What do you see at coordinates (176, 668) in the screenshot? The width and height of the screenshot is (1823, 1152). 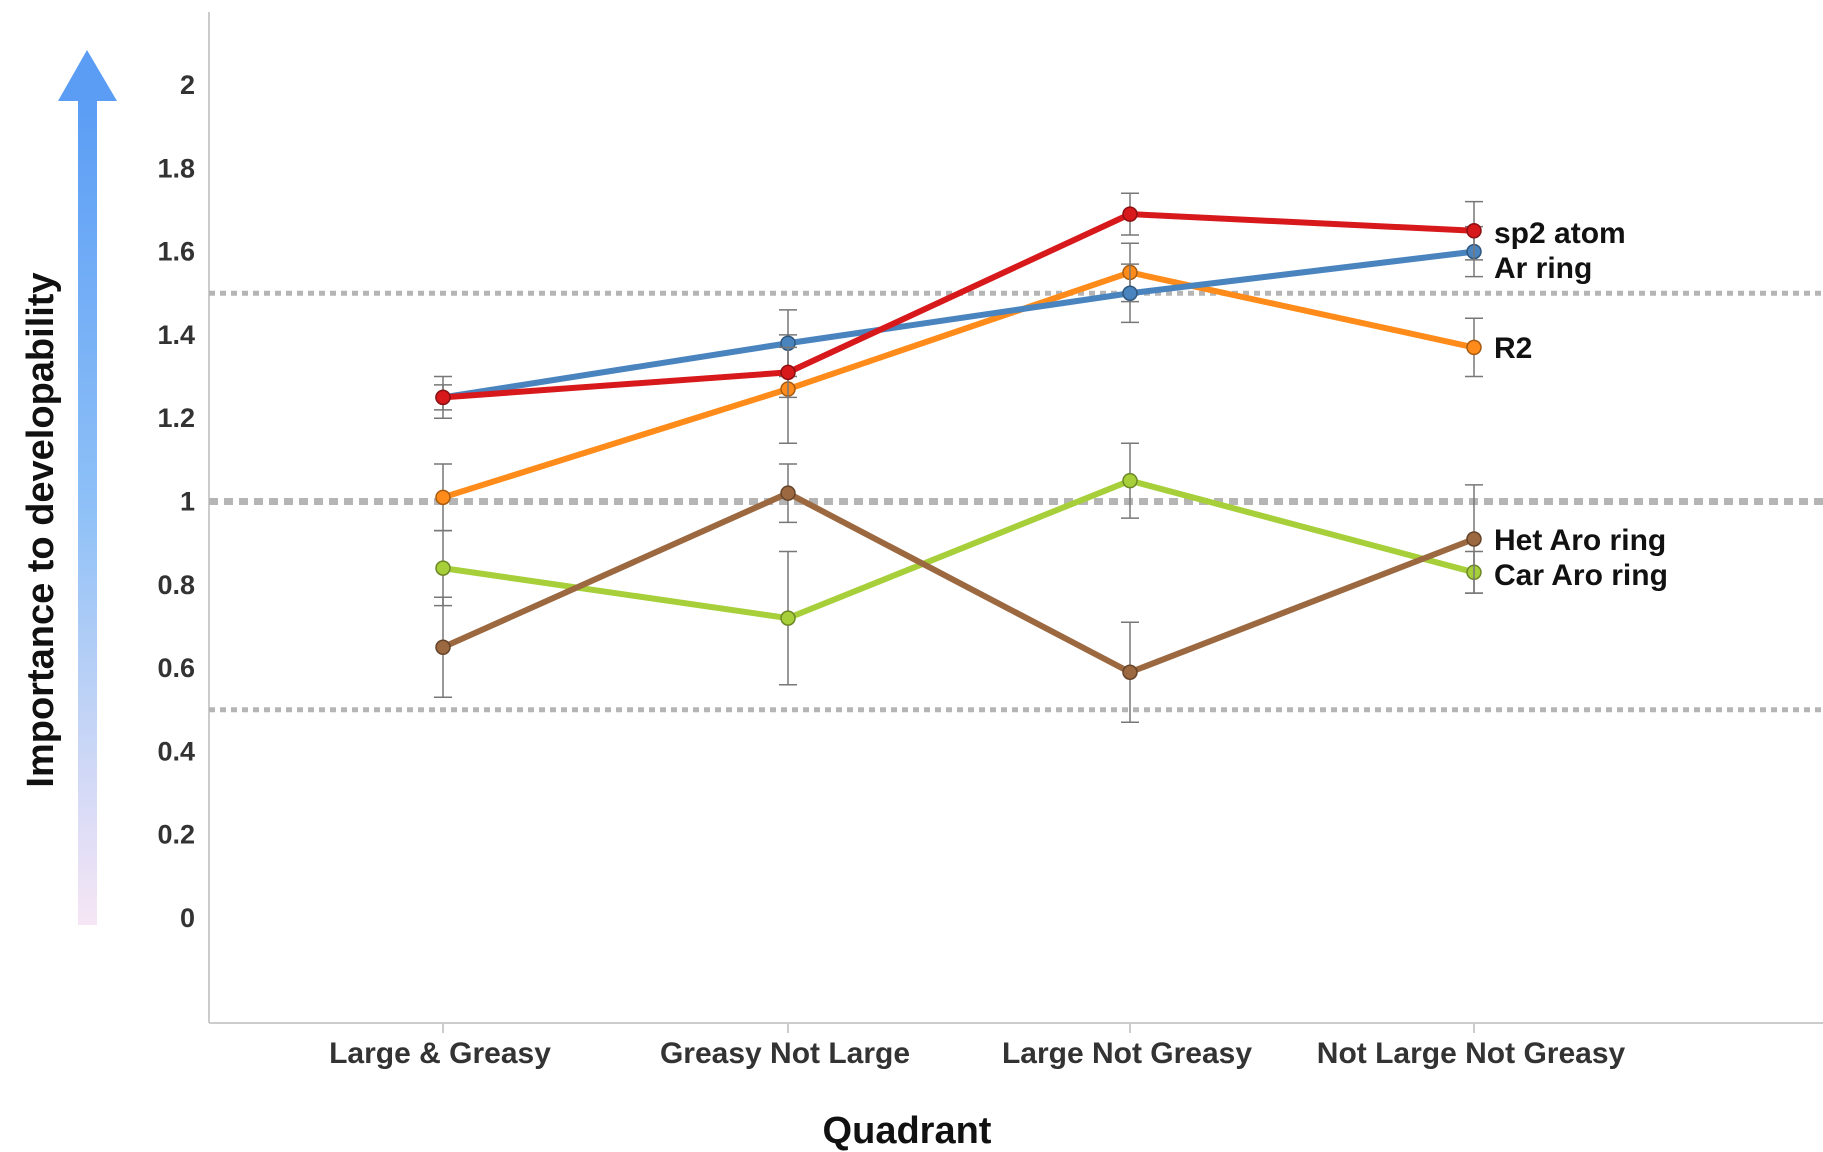 I see `y-tick-label: 0.6` at bounding box center [176, 668].